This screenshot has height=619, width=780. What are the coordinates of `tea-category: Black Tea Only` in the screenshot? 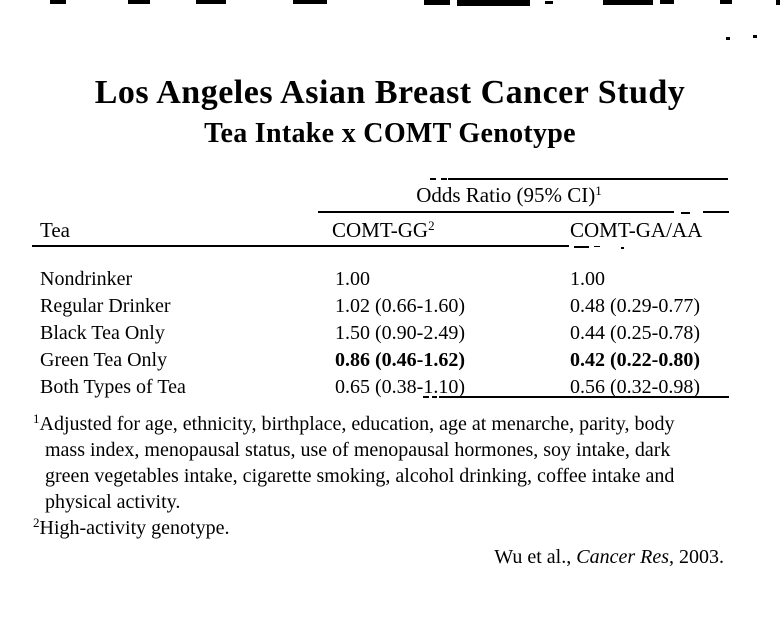 It's located at (102, 333).